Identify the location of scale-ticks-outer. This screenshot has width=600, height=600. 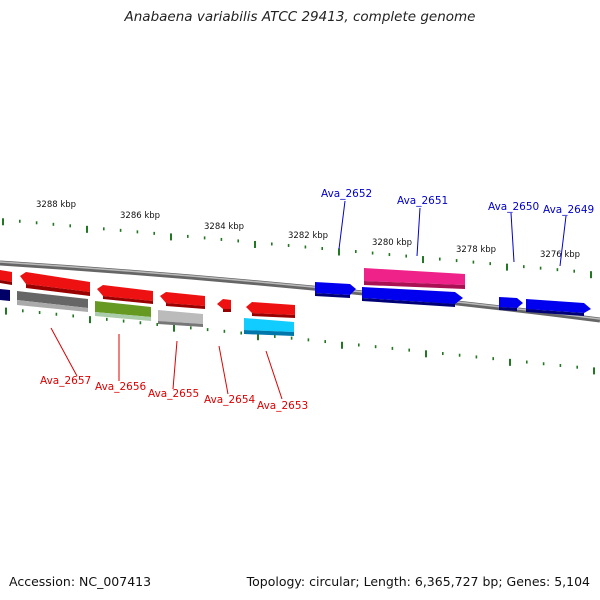
(297, 248).